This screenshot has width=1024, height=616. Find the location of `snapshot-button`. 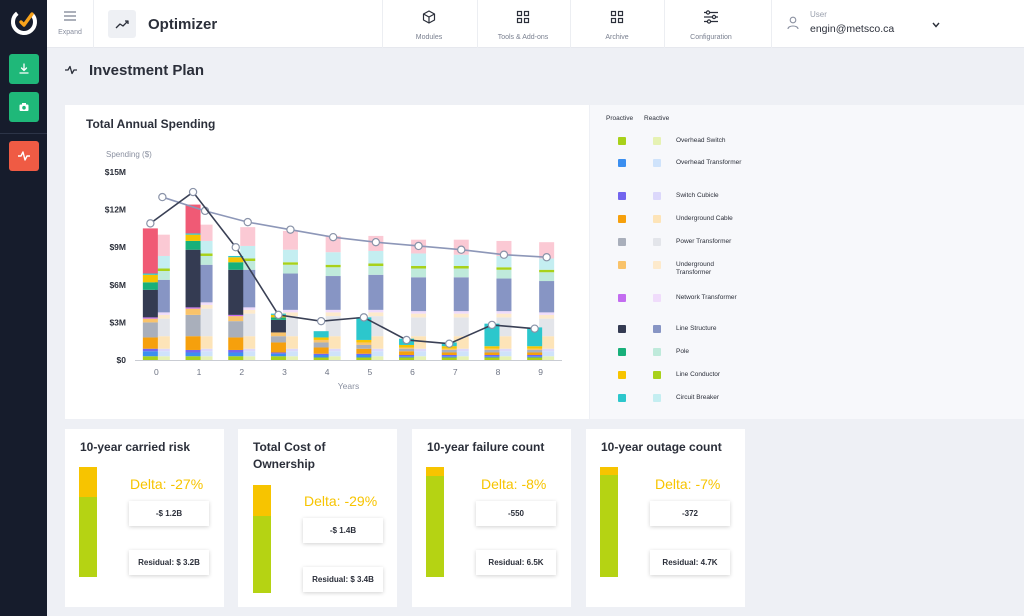

snapshot-button is located at coordinates (24, 107).